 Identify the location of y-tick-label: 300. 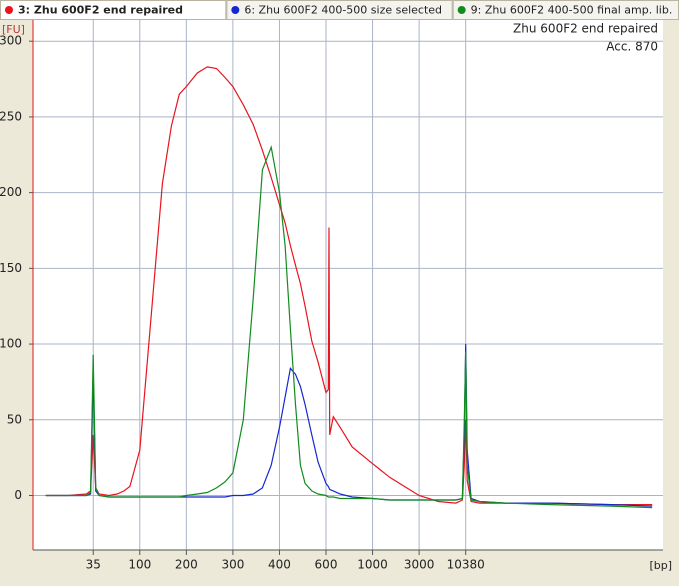
(11, 41).